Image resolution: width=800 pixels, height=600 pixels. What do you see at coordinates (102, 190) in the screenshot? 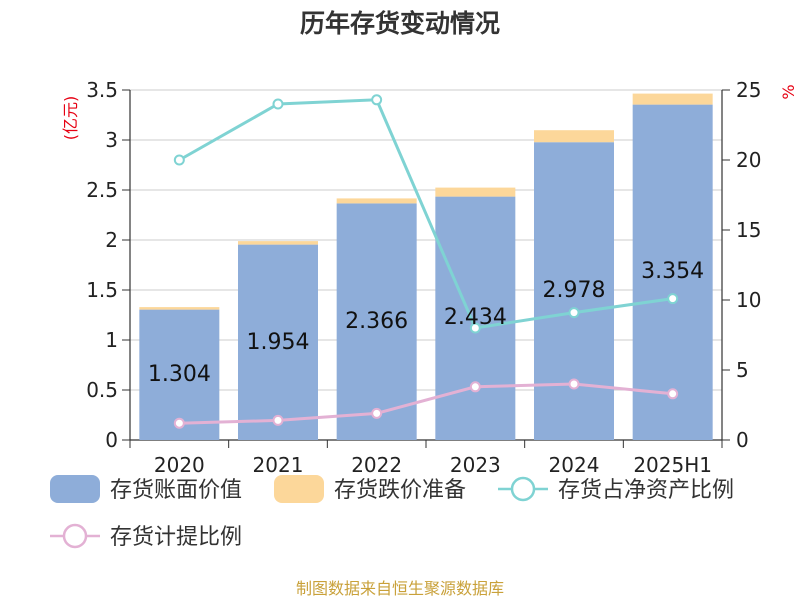
I see `left-tick-label: 2.5` at bounding box center [102, 190].